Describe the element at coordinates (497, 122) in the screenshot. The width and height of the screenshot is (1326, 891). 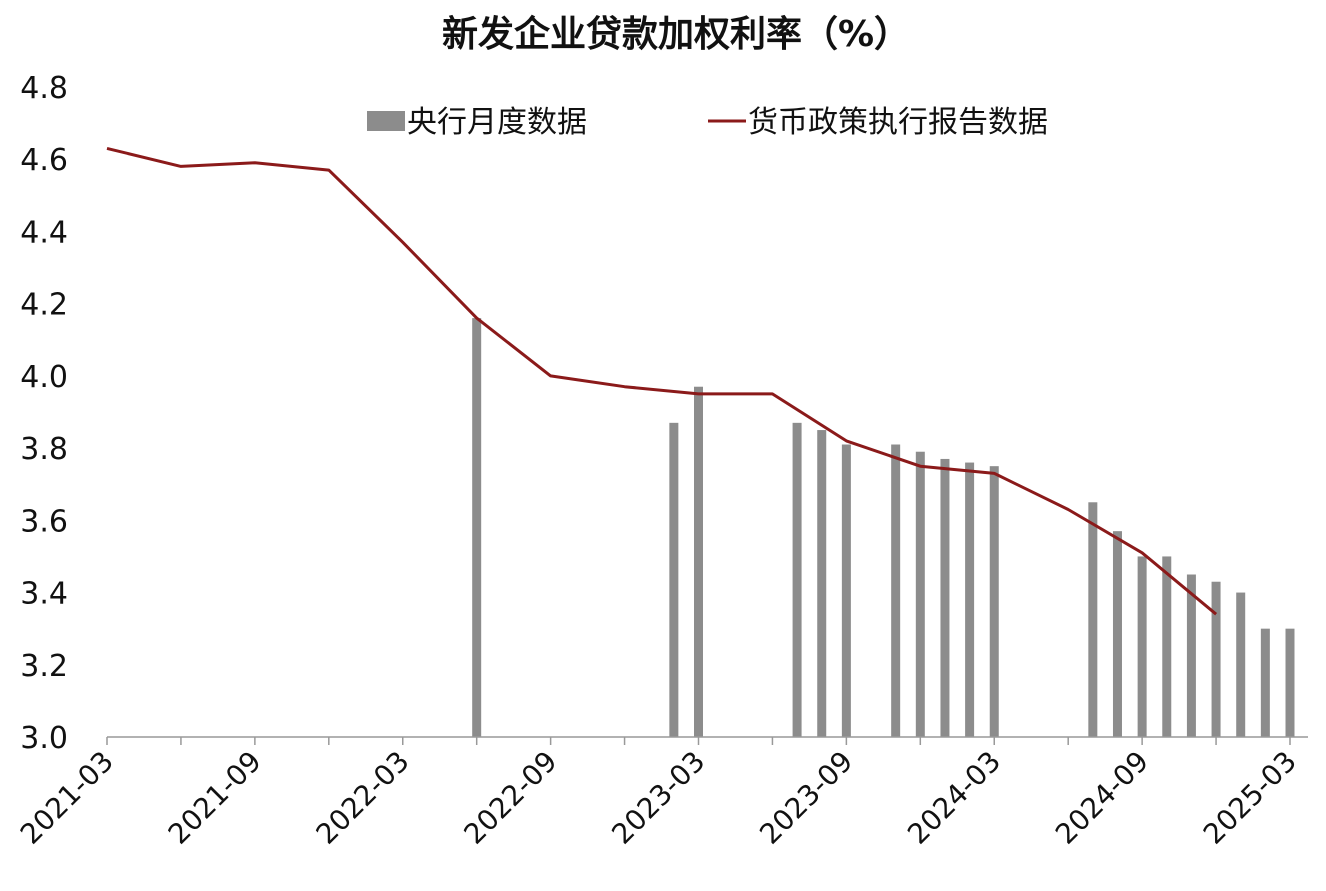
I see `legend-bar-label: 央行月度数据` at that location.